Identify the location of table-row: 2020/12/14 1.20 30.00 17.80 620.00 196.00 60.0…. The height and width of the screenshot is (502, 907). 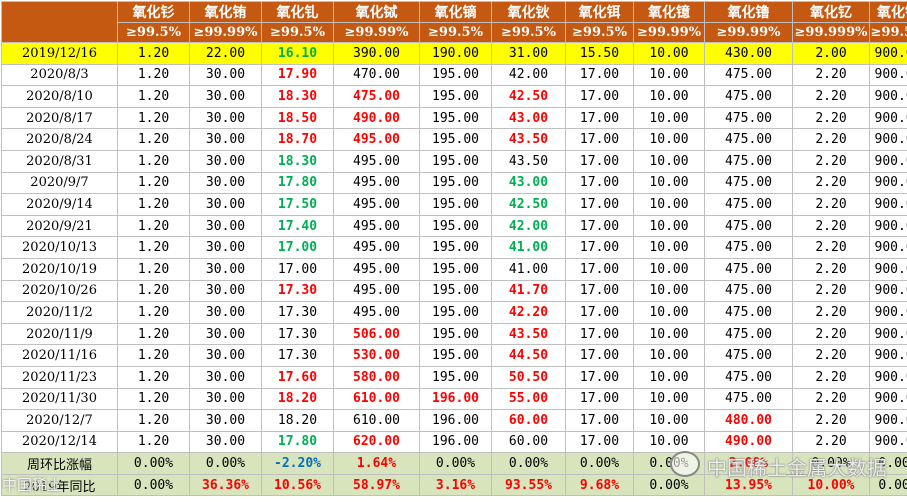
(454, 442).